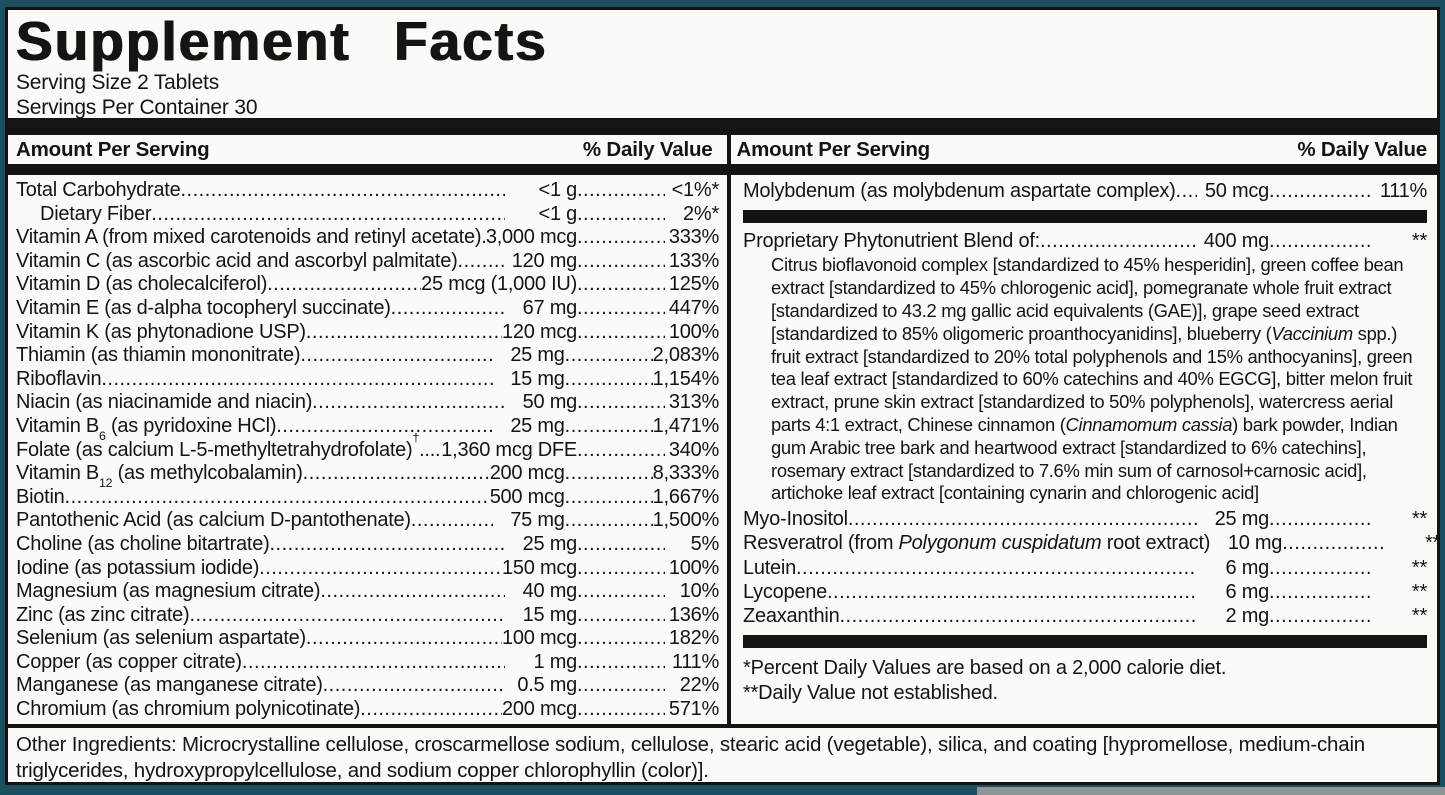 This screenshot has width=1445, height=795. Describe the element at coordinates (158, 355) in the screenshot. I see `nutrient-name: Thiamin (as thiamin mononitrate)` at that location.